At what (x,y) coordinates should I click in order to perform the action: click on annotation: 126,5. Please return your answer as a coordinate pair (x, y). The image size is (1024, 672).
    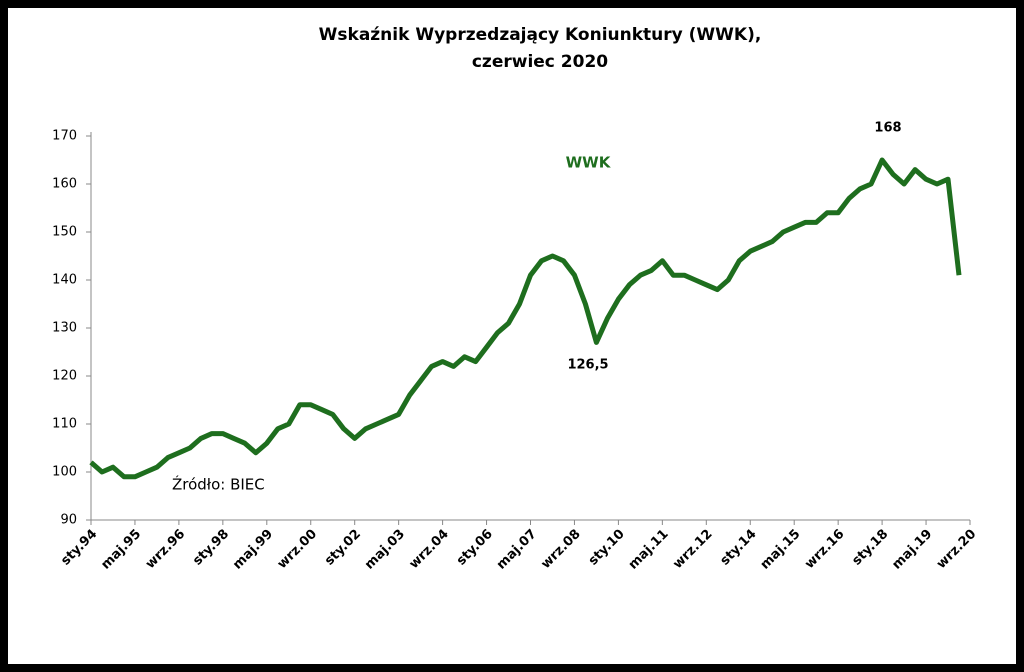
    Looking at the image, I should click on (587, 365).